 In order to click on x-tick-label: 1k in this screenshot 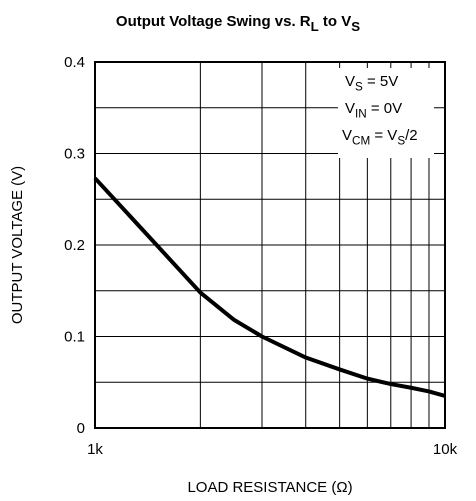, I will do `click(95, 449)`.